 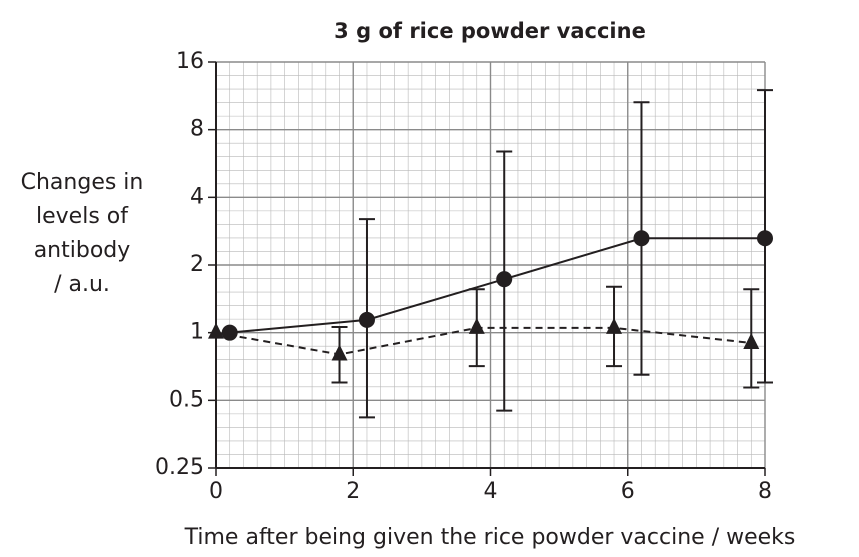 What do you see at coordinates (491, 491) in the screenshot?
I see `x-tick-label: 4` at bounding box center [491, 491].